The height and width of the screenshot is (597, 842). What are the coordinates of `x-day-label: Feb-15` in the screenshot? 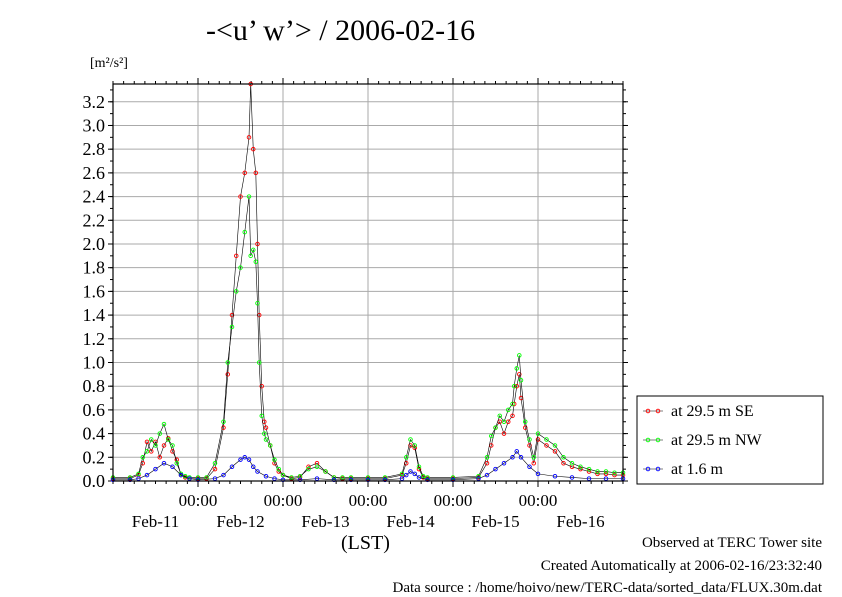 It's located at (495, 521).